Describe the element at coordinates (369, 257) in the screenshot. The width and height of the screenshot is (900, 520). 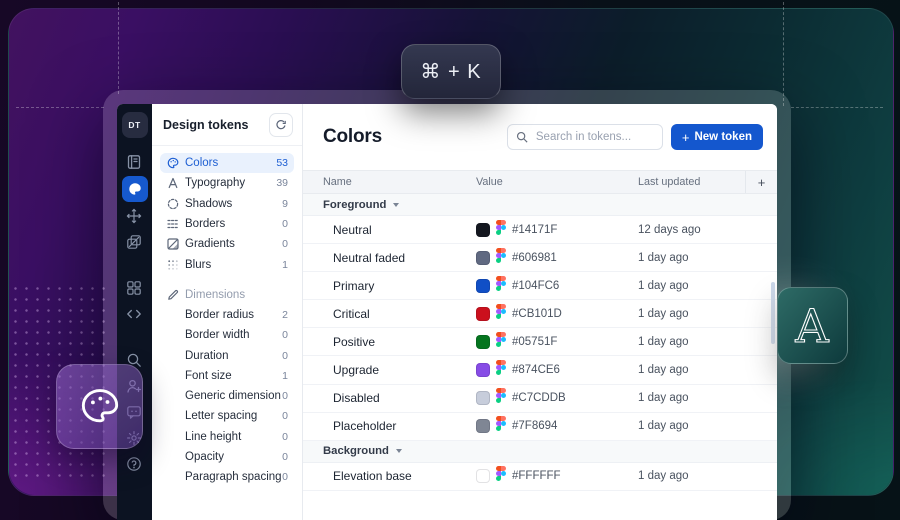
I see `token-name: Neutral faded` at that location.